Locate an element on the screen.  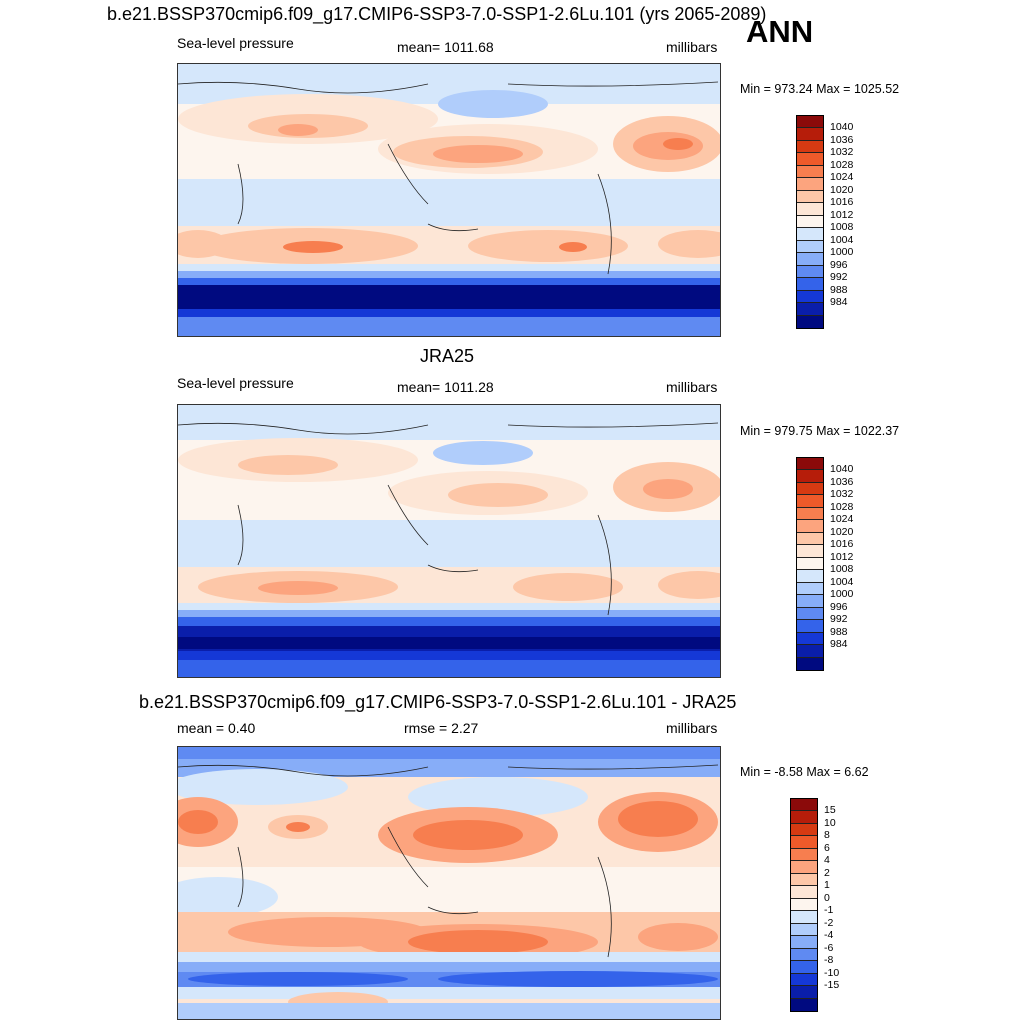
colorbar-label: 10 is located at coordinates (830, 822).